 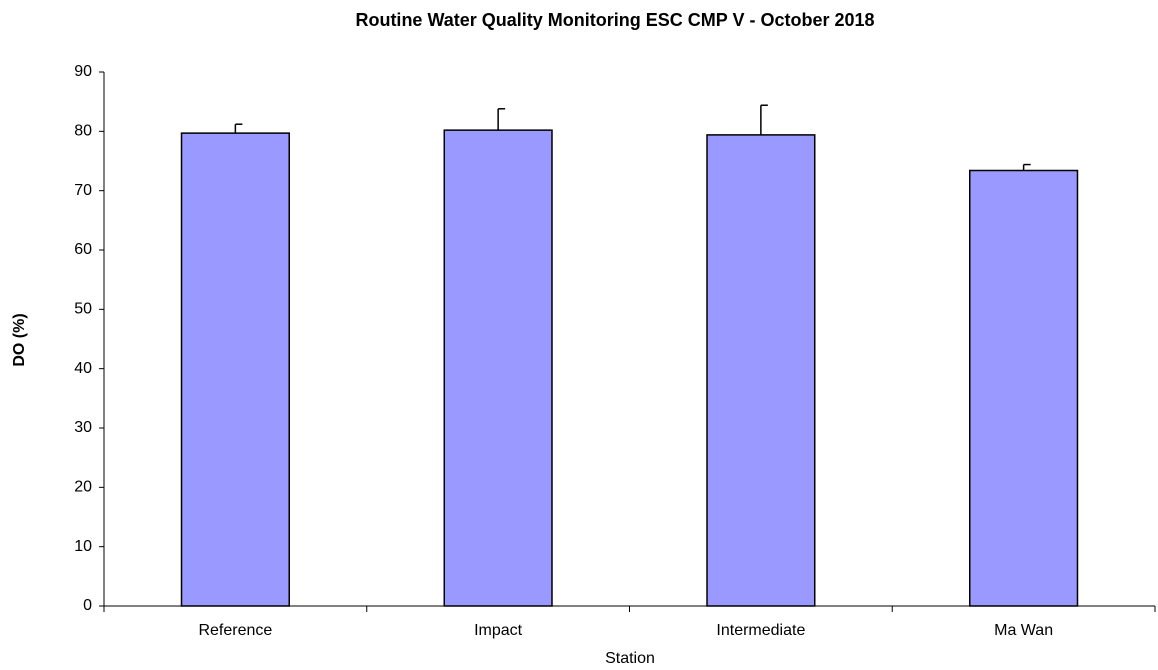 I want to click on x-tick-label: Reference, so click(x=235, y=630).